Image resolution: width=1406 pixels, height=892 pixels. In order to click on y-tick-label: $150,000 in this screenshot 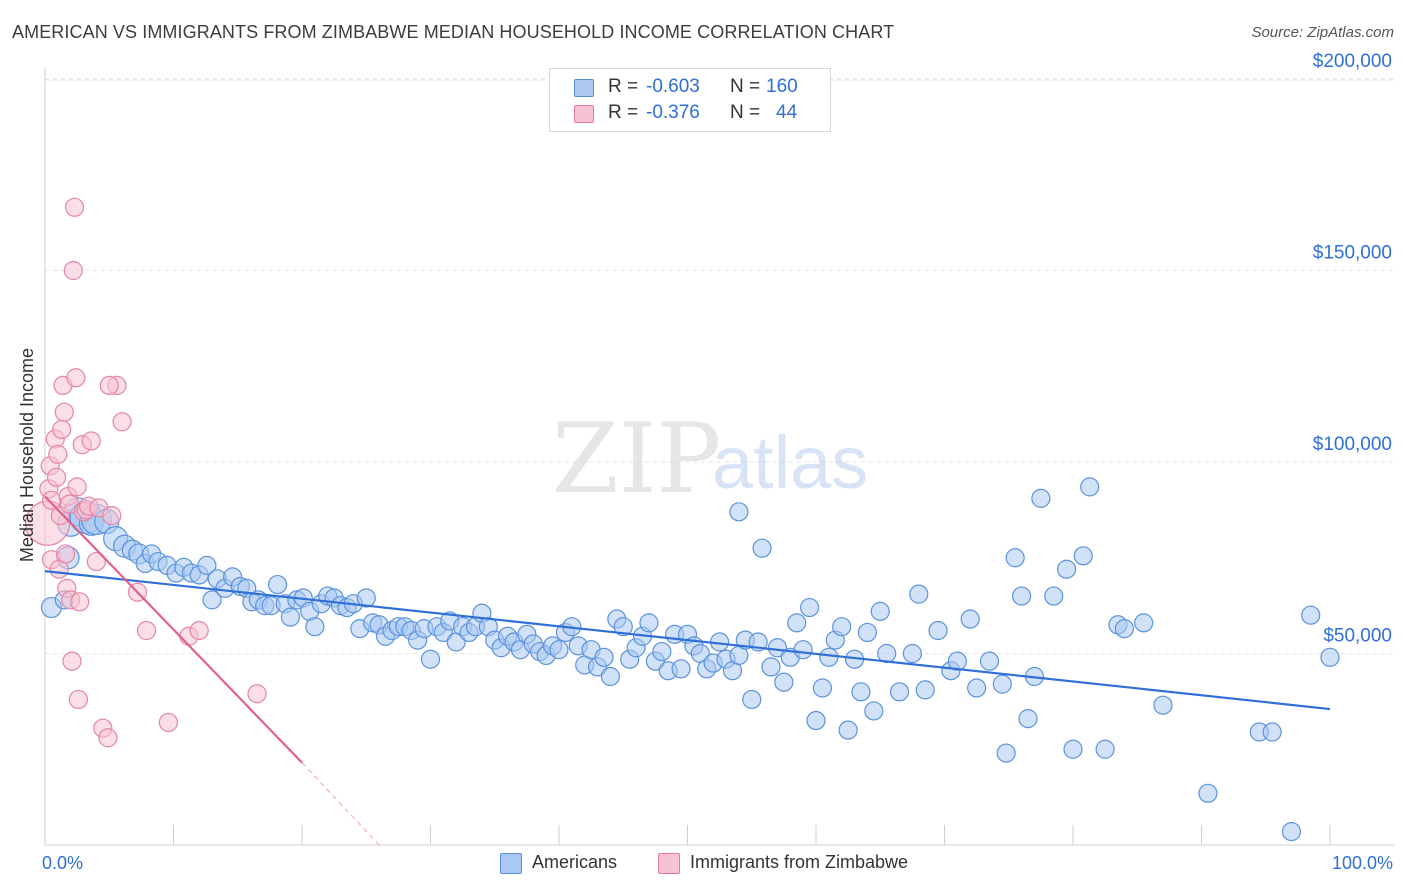, I will do `click(1352, 253)`.